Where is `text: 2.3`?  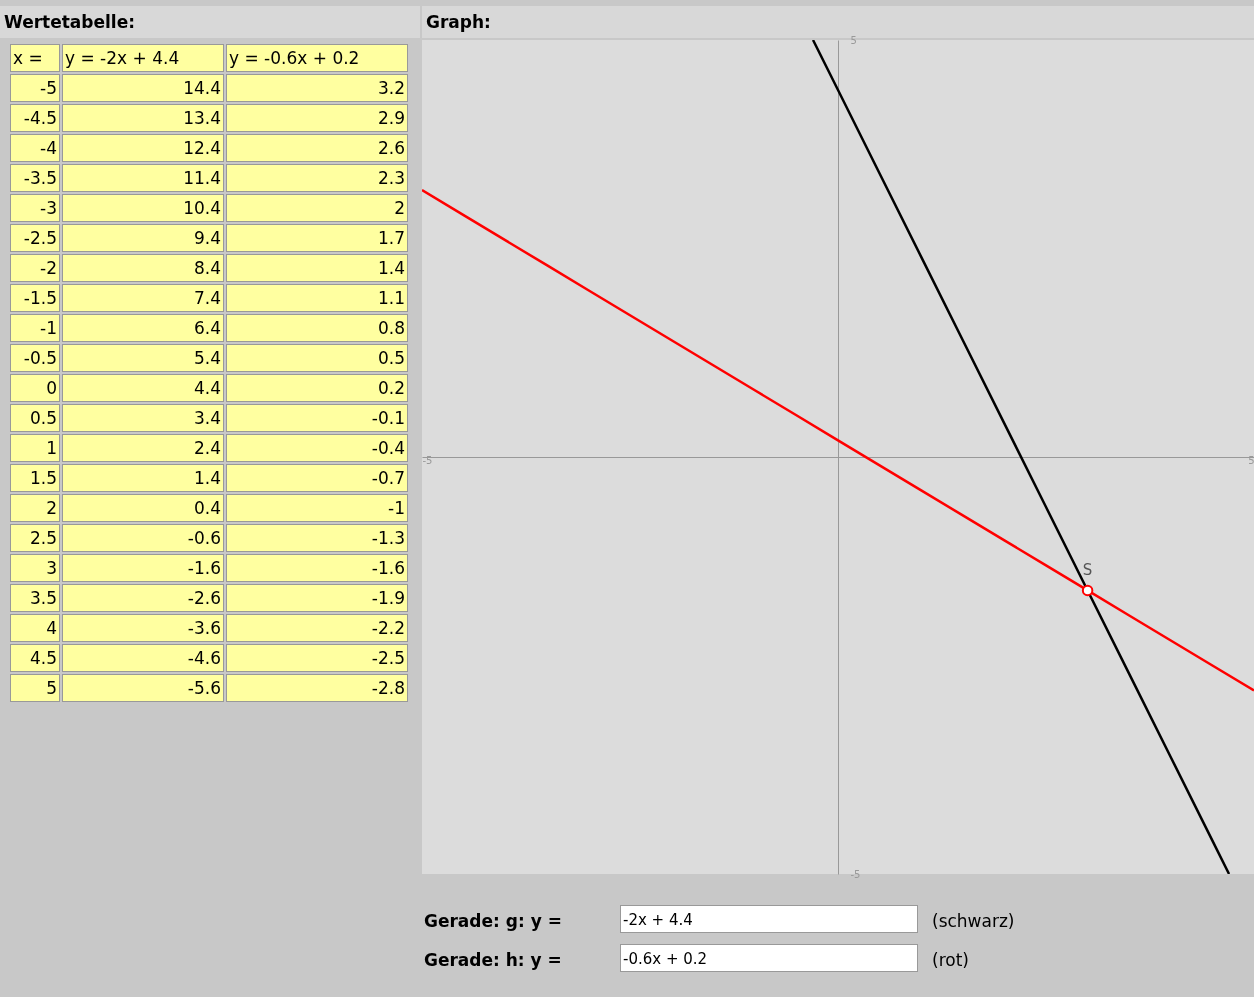
text: 2.3 is located at coordinates (317, 178).